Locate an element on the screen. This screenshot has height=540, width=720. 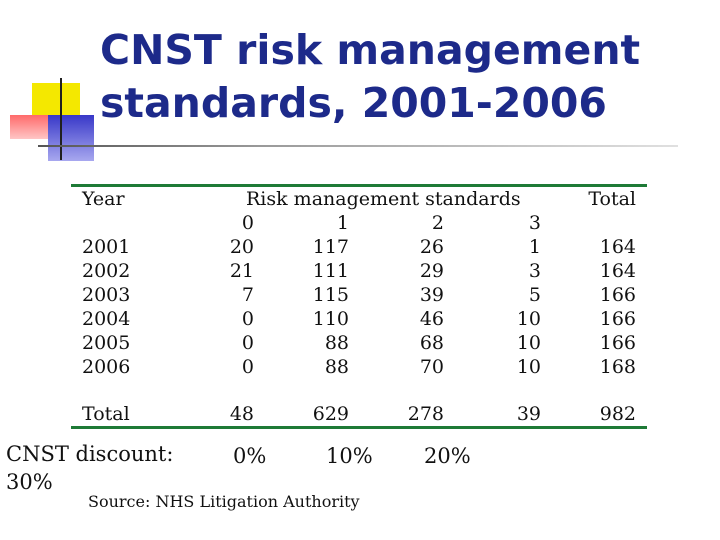
cnst-discount-label: CNST discount: 30% is located at coordinates (89, 468).